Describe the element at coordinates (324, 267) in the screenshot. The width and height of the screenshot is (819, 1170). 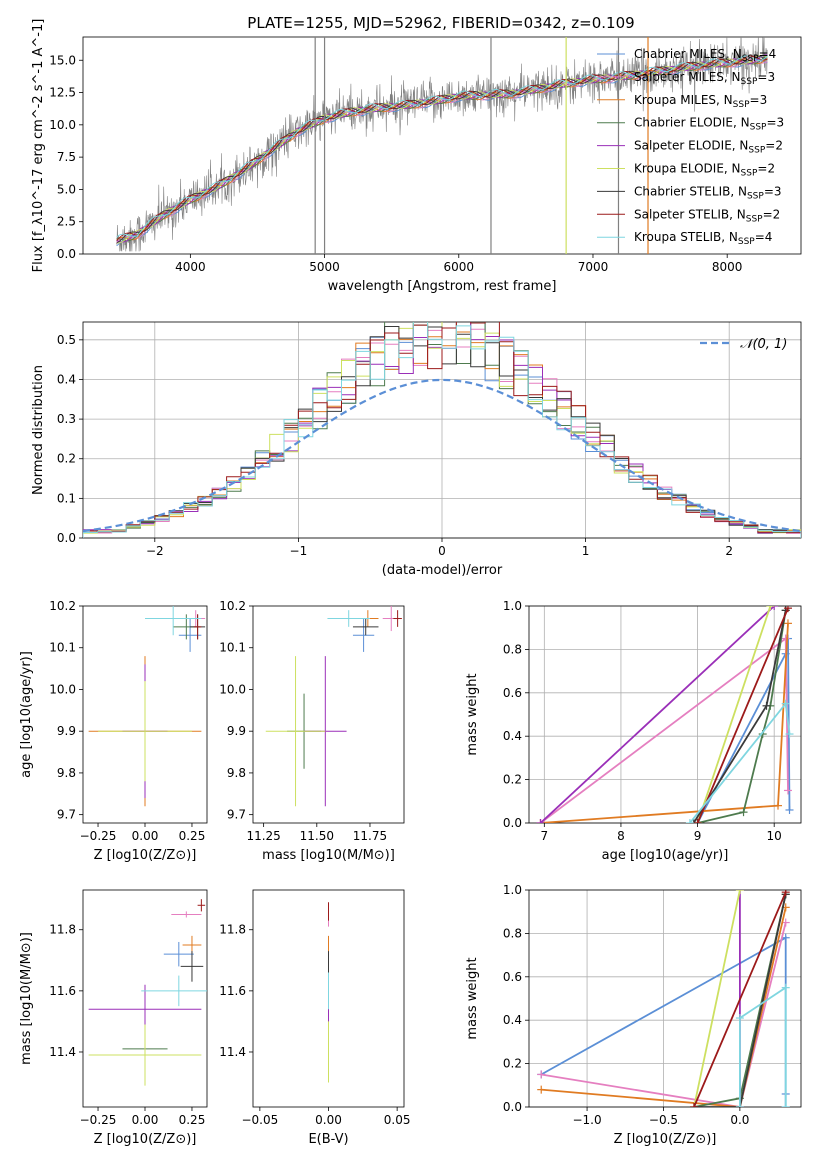
I see `x-tick-label: 5000` at that location.